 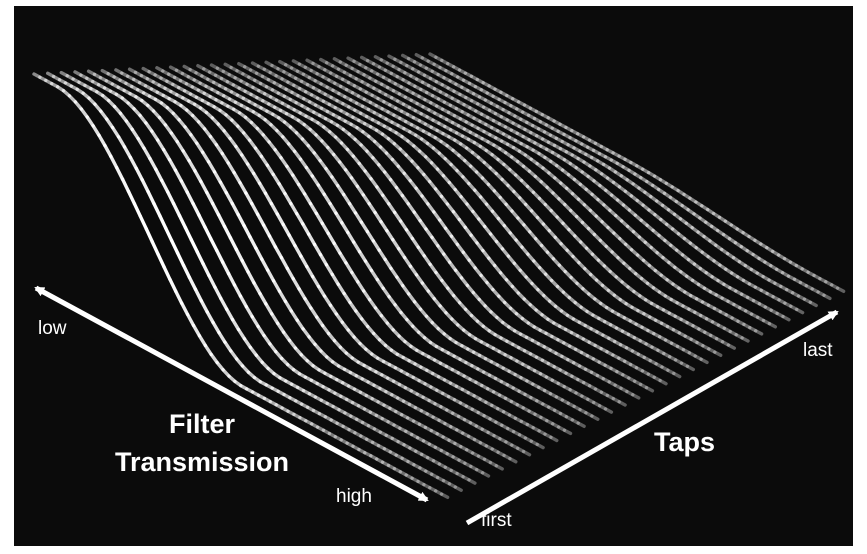 I want to click on tap-line-1-segment, so click(x=143, y=222).